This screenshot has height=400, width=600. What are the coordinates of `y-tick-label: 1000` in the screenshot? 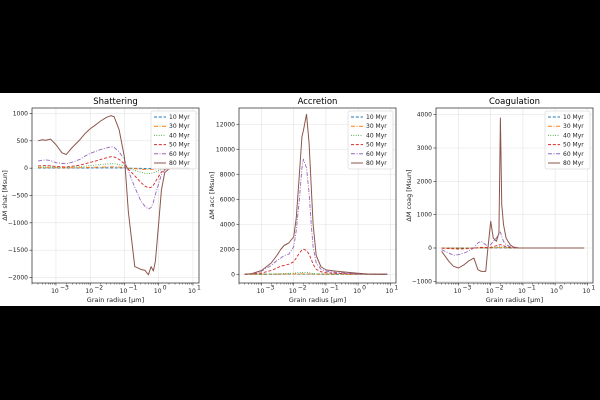 It's located at (20, 113).